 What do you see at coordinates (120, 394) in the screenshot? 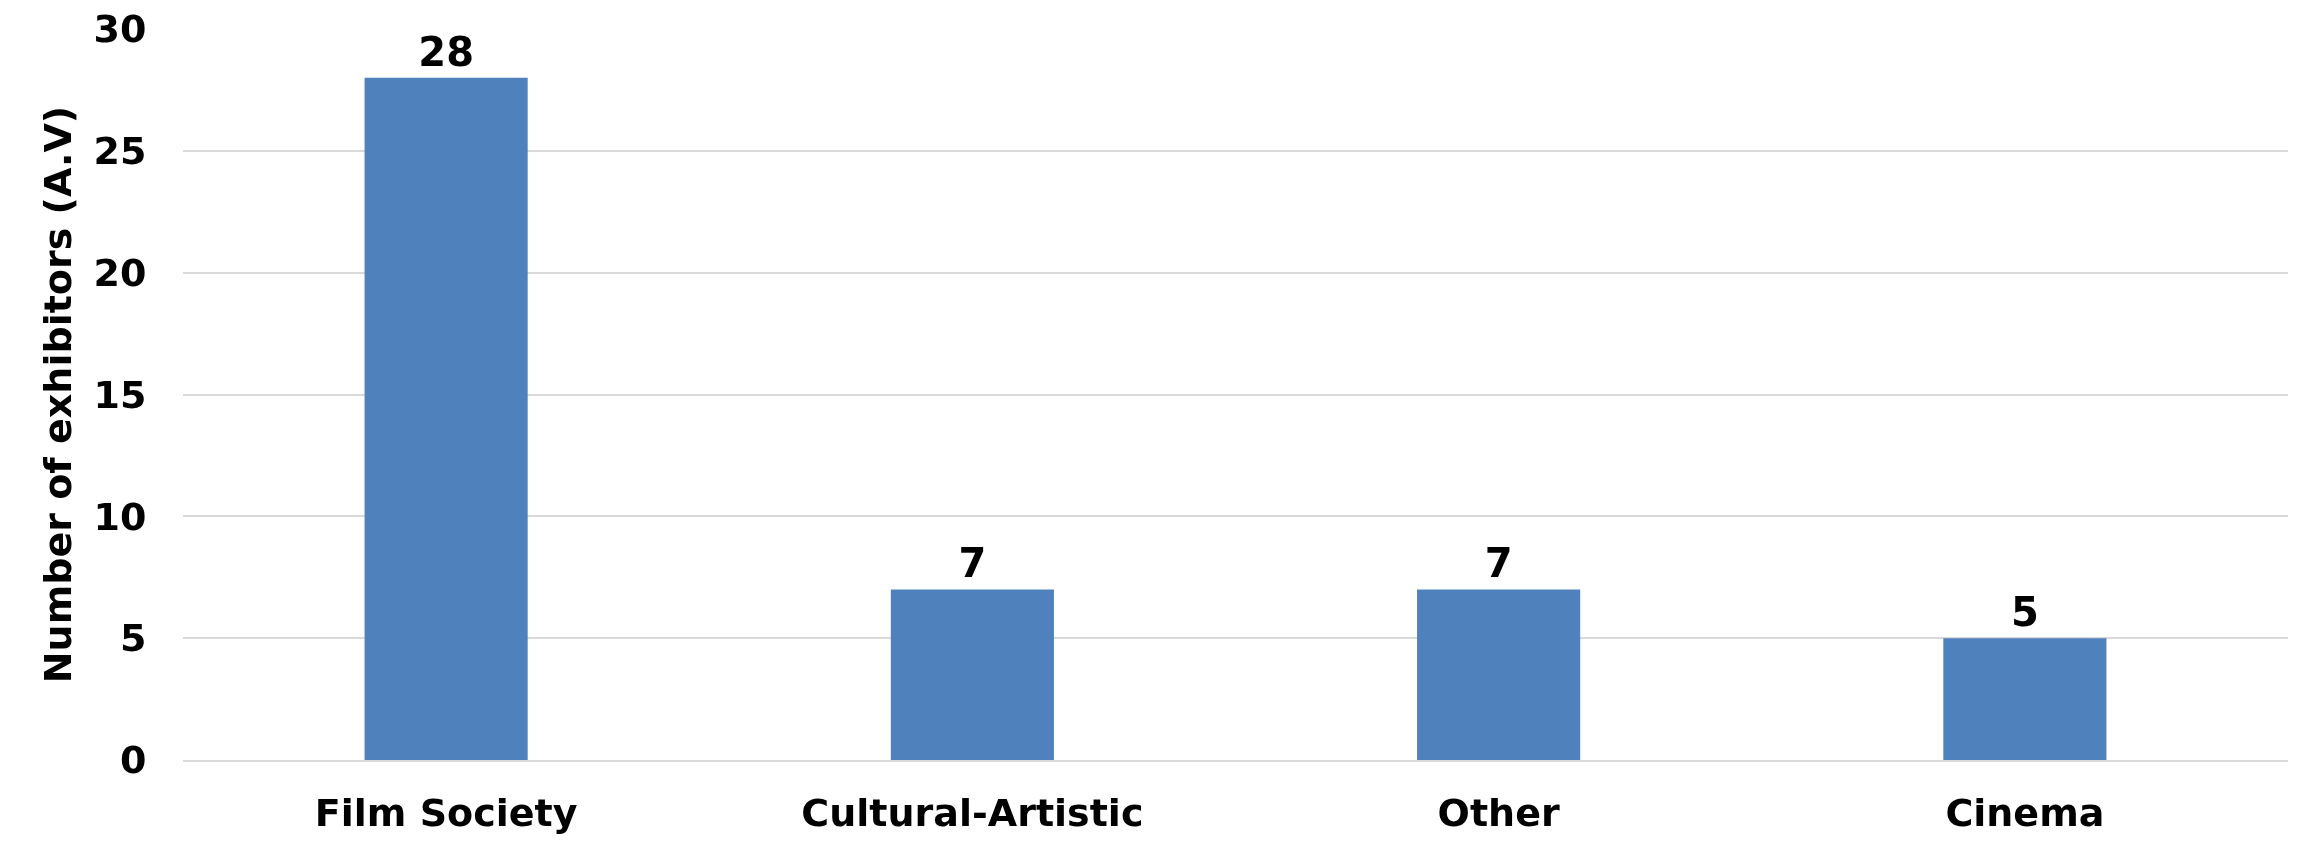
I see `y-tick-label: 15` at bounding box center [120, 394].